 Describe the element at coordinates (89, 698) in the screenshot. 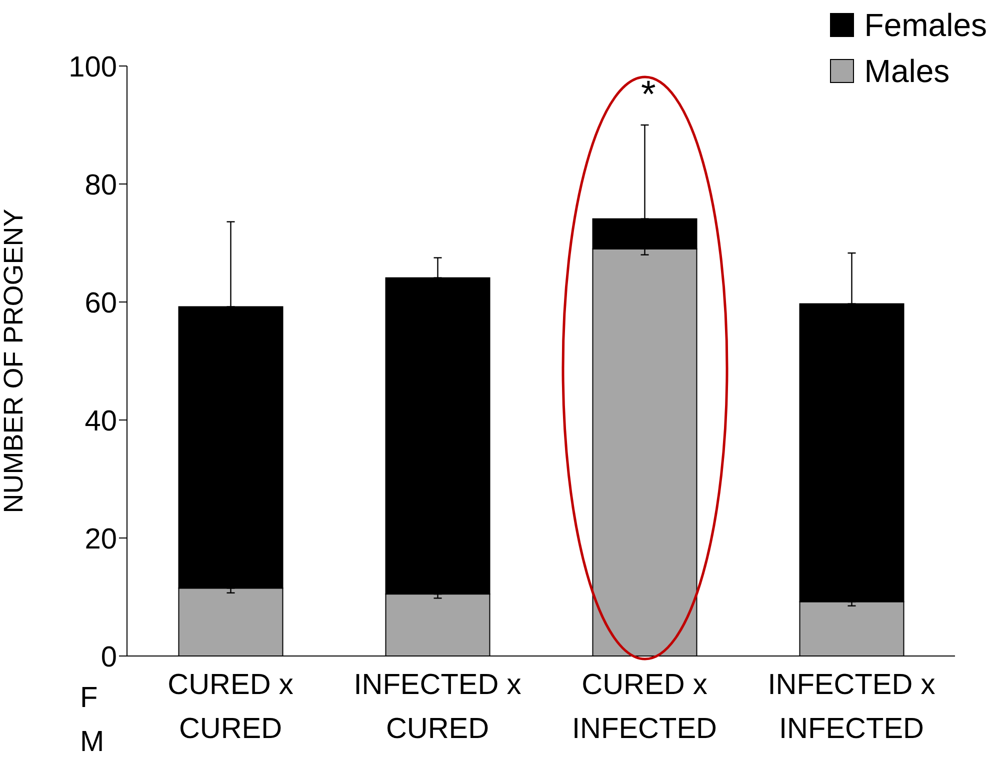

I see `text: F` at that location.